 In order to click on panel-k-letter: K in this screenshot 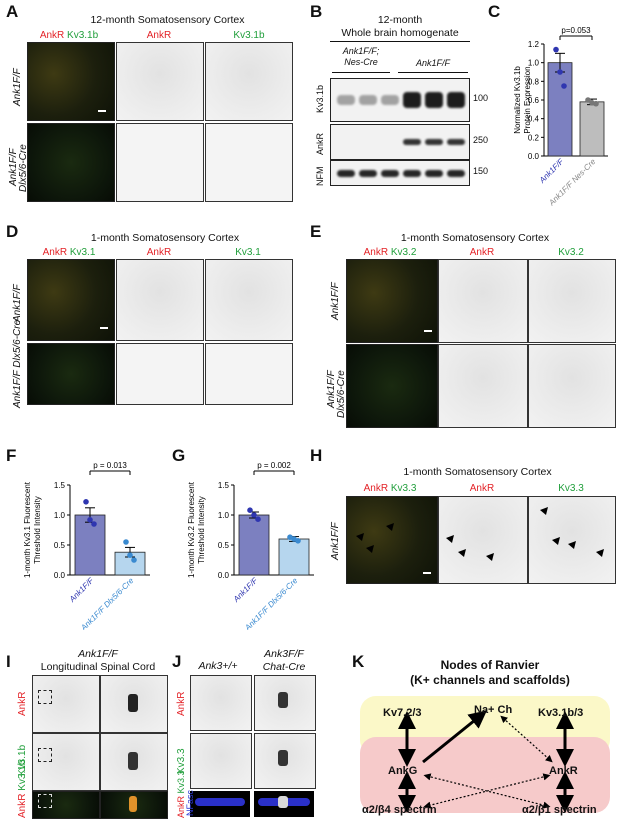, I will do `click(358, 661)`.